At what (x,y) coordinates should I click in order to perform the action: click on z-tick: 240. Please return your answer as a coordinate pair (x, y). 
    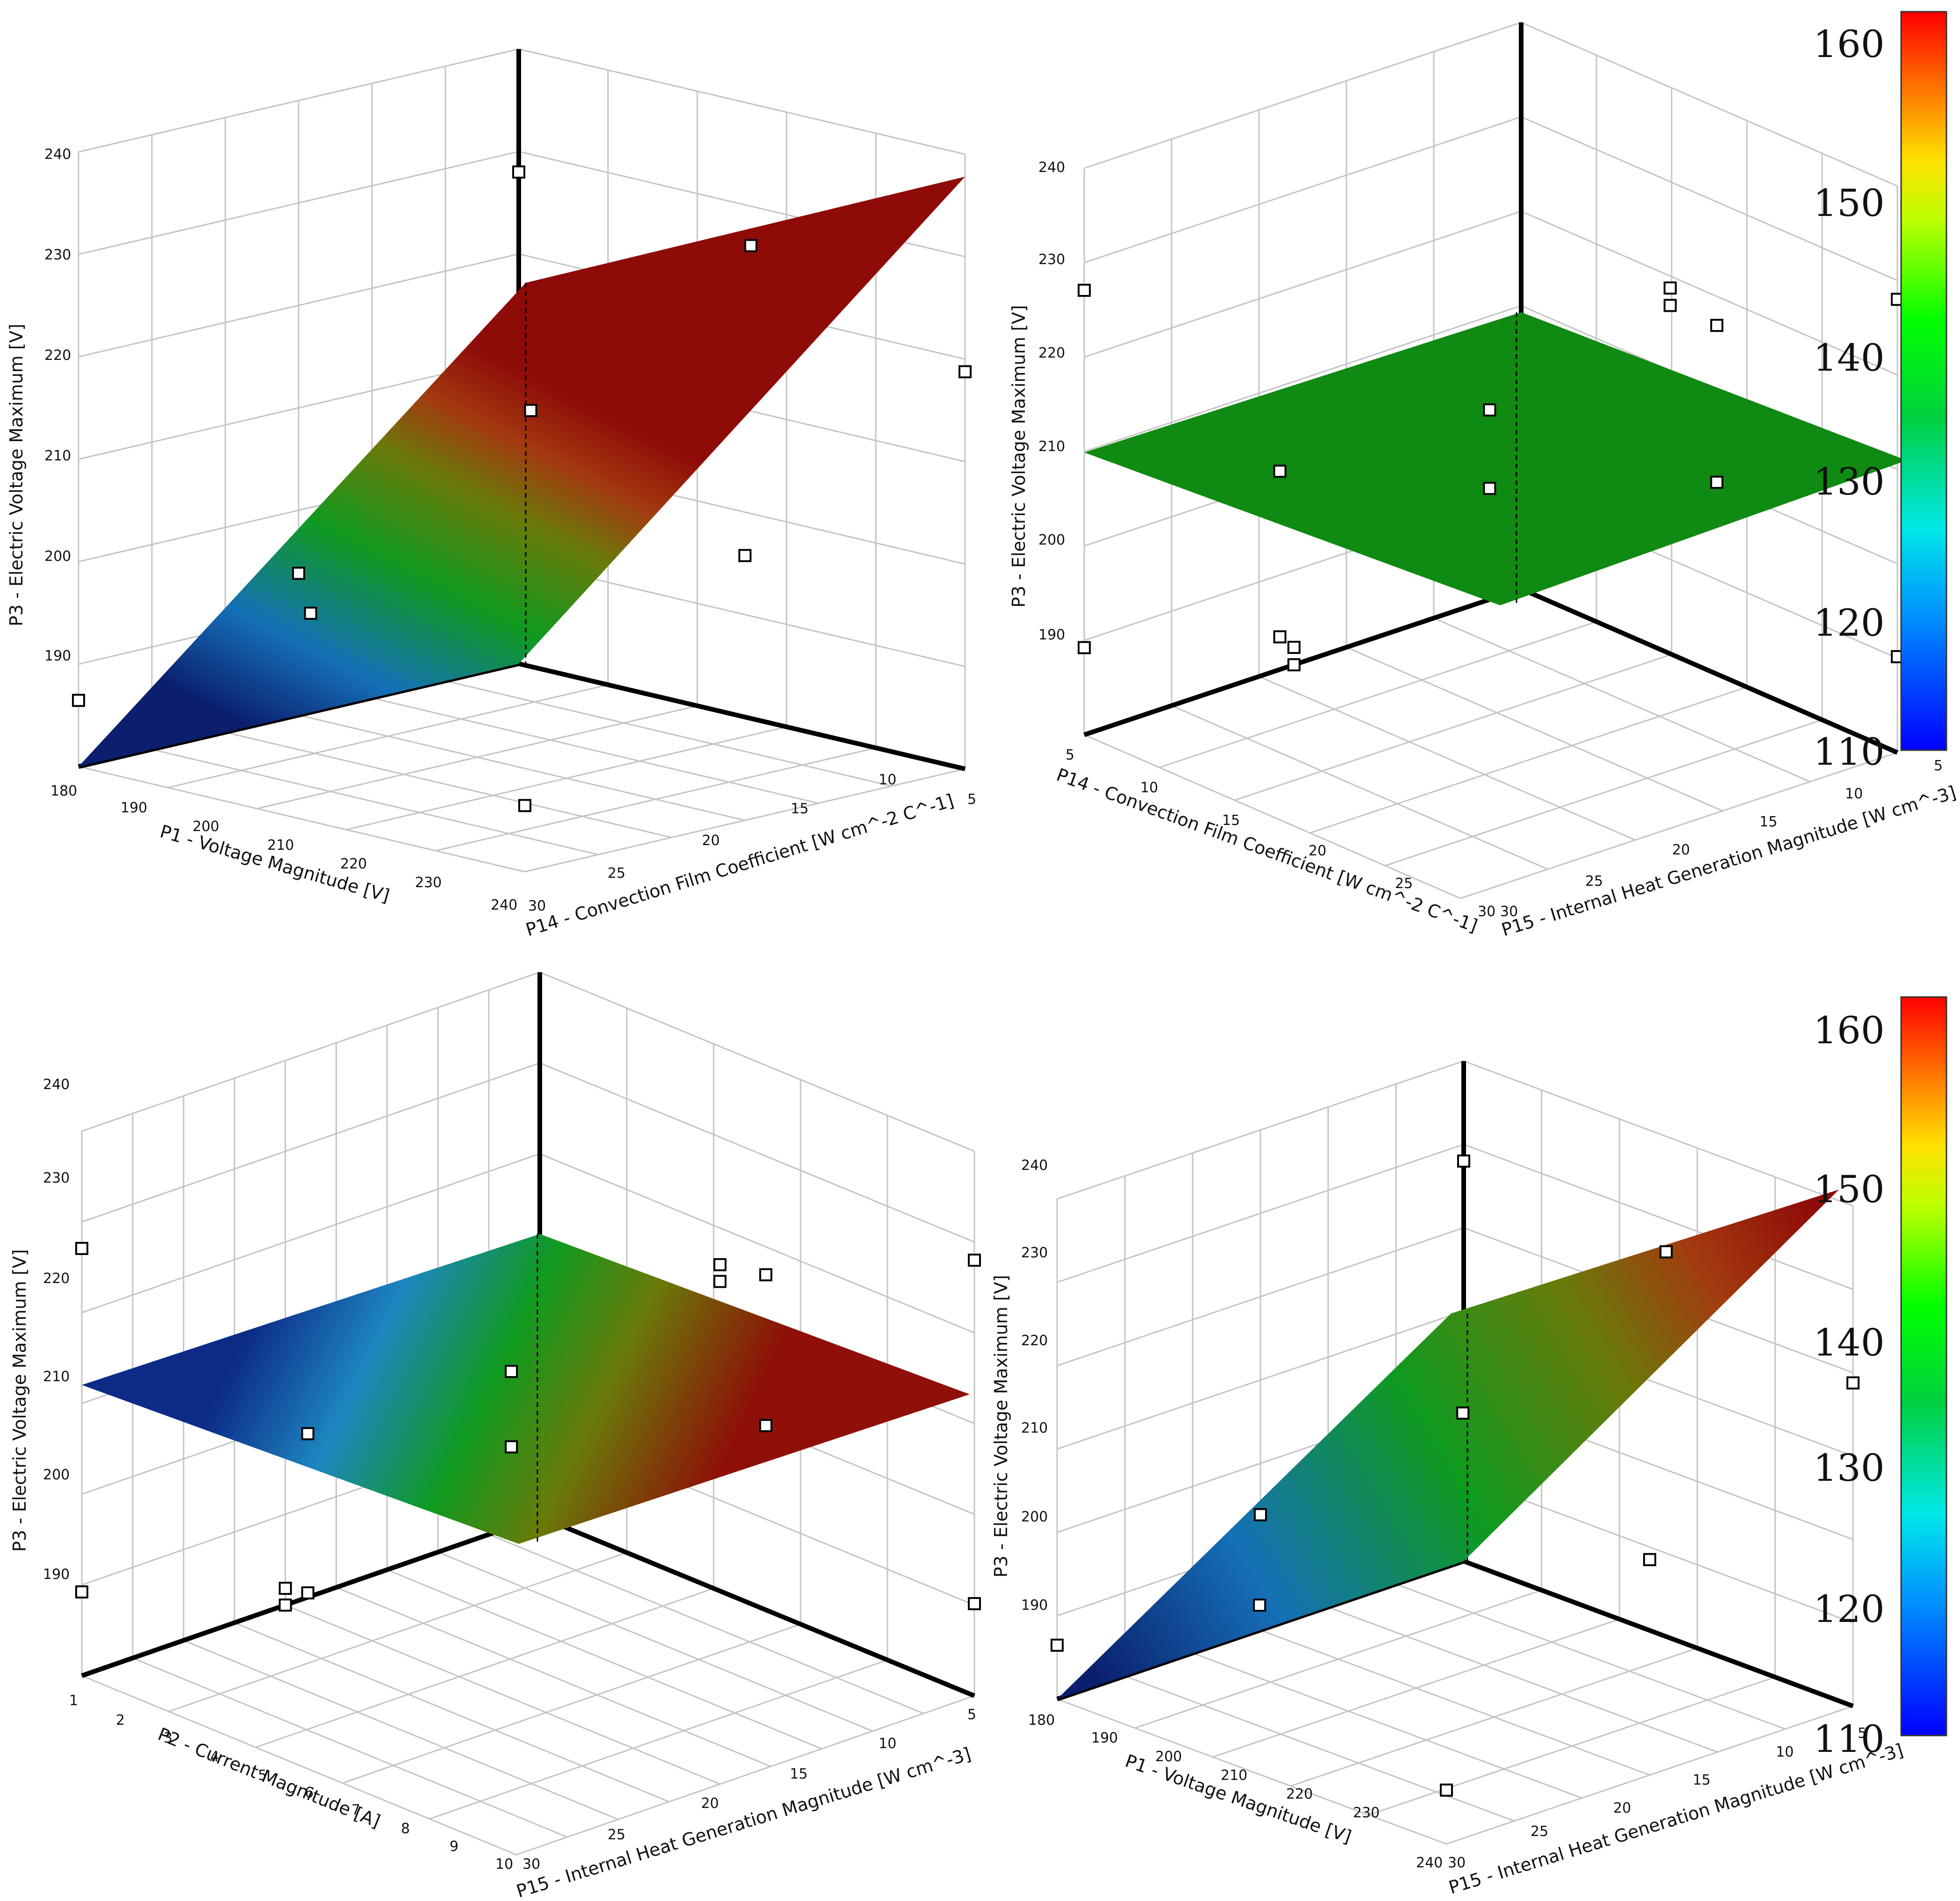
    Looking at the image, I should click on (57, 154).